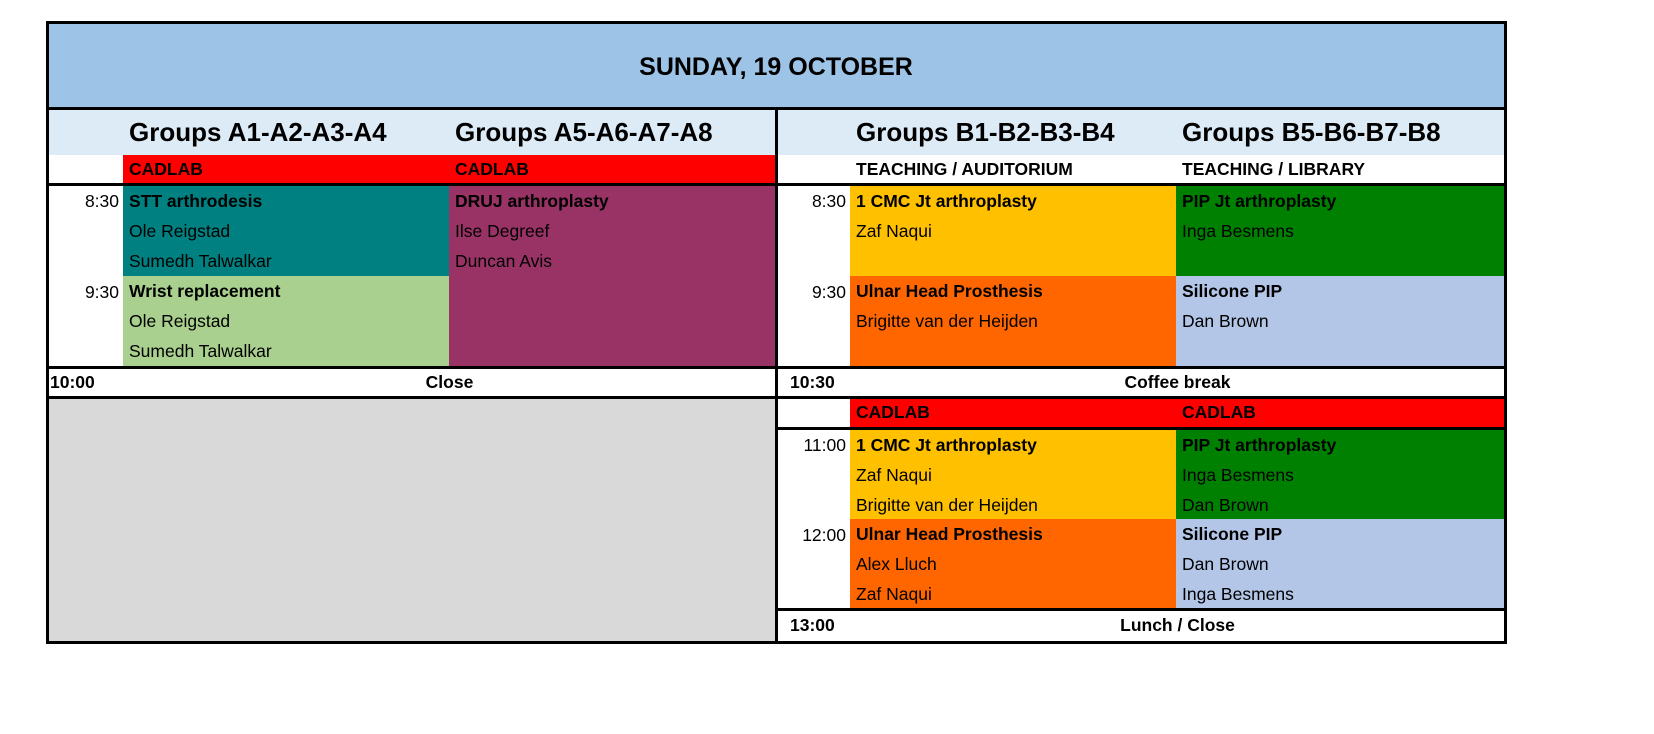 This screenshot has height=734, width=1654. What do you see at coordinates (985, 132) in the screenshot?
I see `group-header: Groups B1-B2-B3-B4` at bounding box center [985, 132].